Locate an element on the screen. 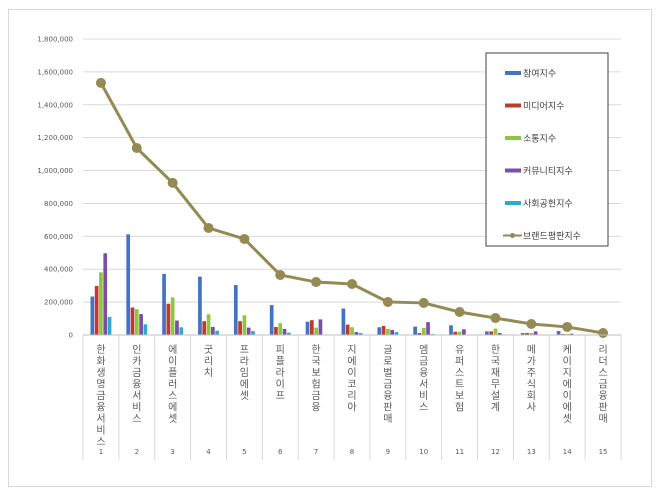 This screenshot has height=493, width=660. legend-label: 소통지수 is located at coordinates (539, 139).